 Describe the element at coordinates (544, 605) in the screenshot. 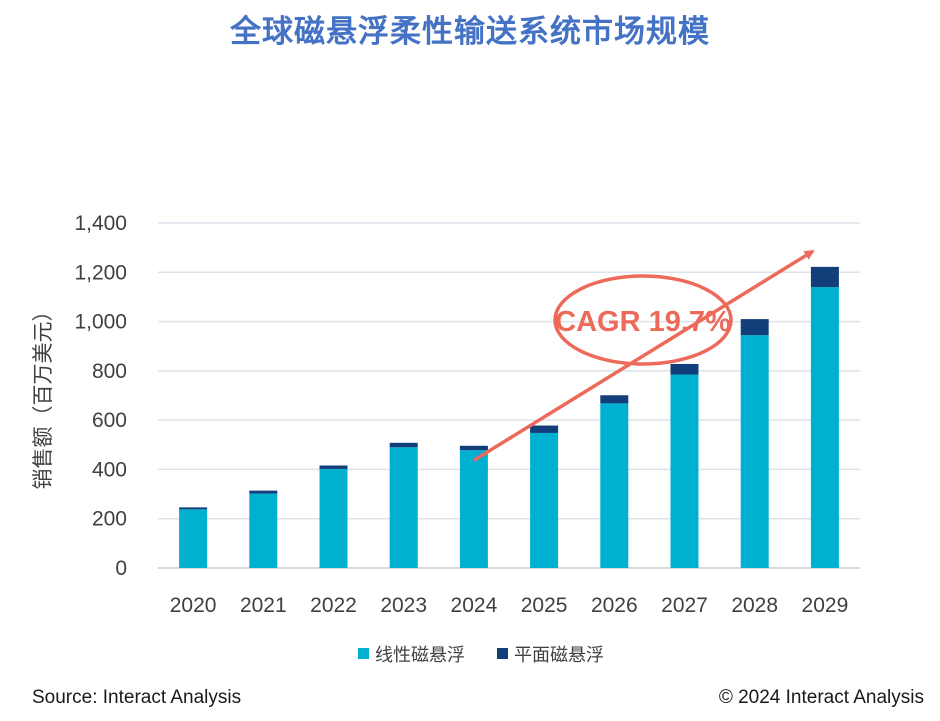

I see `x-tick-label: 2025` at that location.